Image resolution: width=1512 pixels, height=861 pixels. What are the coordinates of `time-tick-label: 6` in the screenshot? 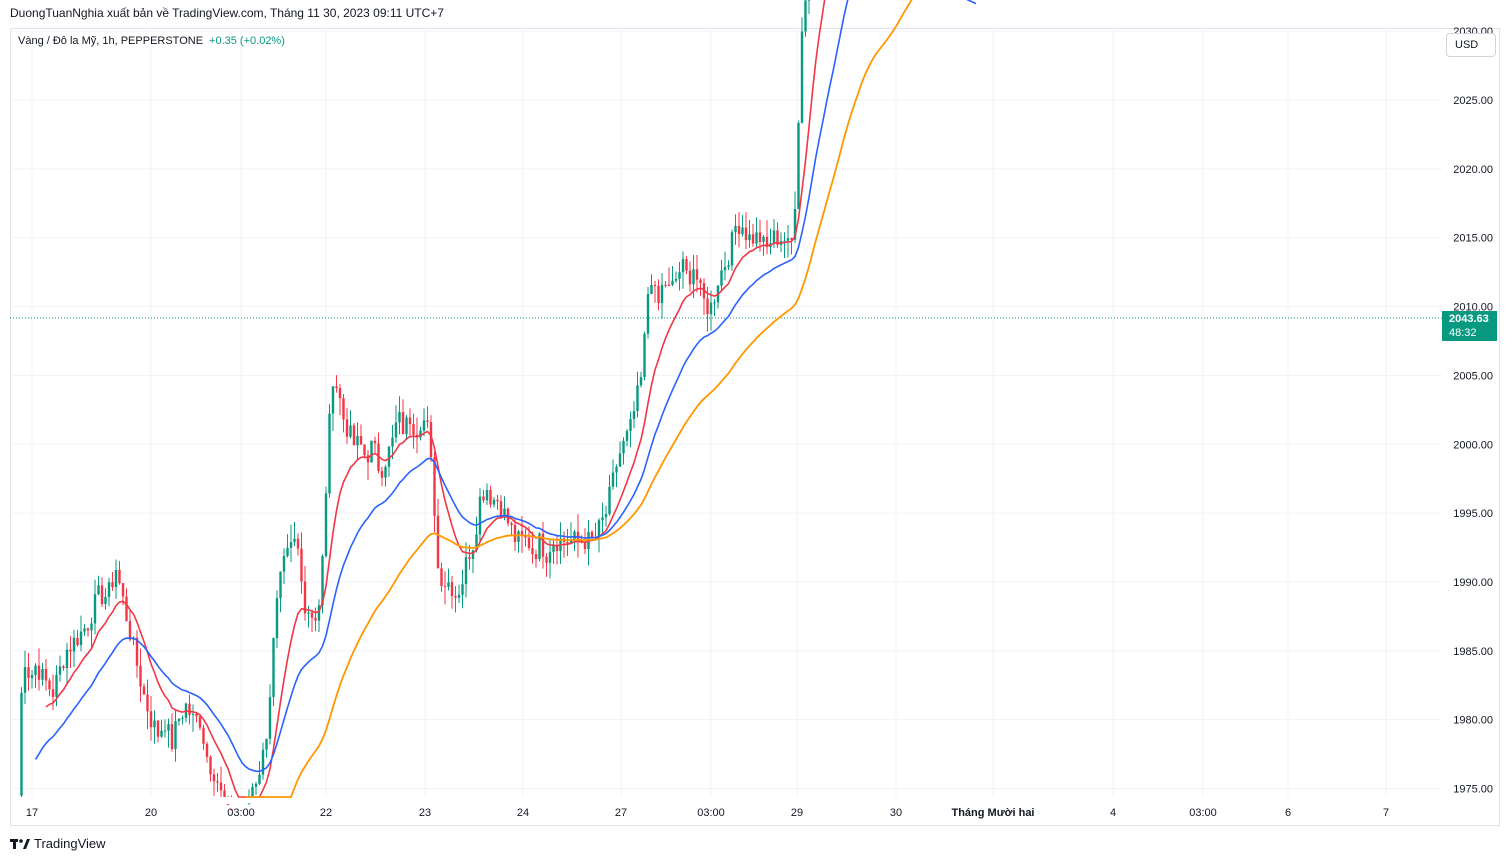 It's located at (1288, 813).